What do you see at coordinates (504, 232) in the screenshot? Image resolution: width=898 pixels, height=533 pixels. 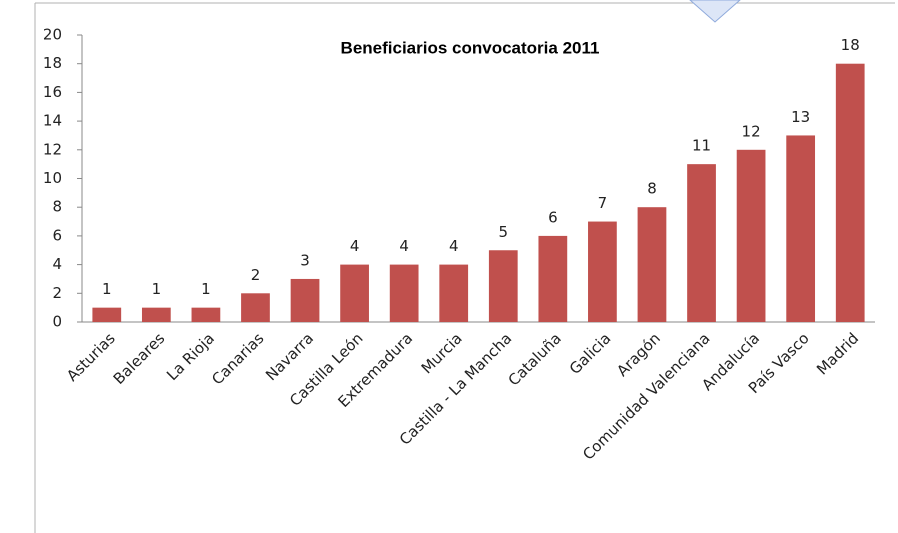 I see `data-label: 5` at bounding box center [504, 232].